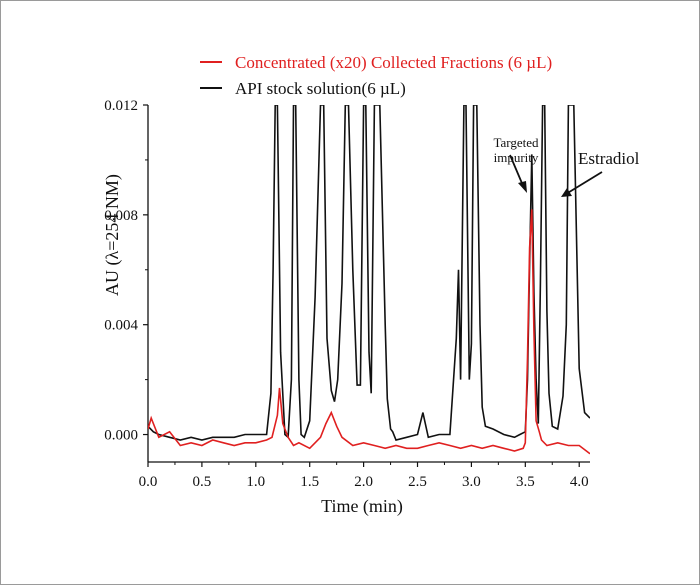  Describe the element at coordinates (255, 482) in the screenshot. I see `x-tick-label: 1.0` at that location.